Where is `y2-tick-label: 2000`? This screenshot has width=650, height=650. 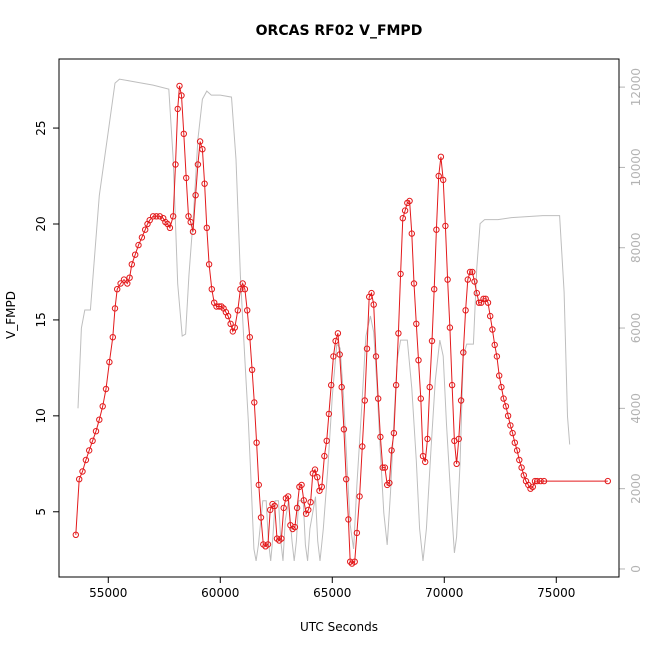 y2-tick-label: 2000 is located at coordinates (636, 488).